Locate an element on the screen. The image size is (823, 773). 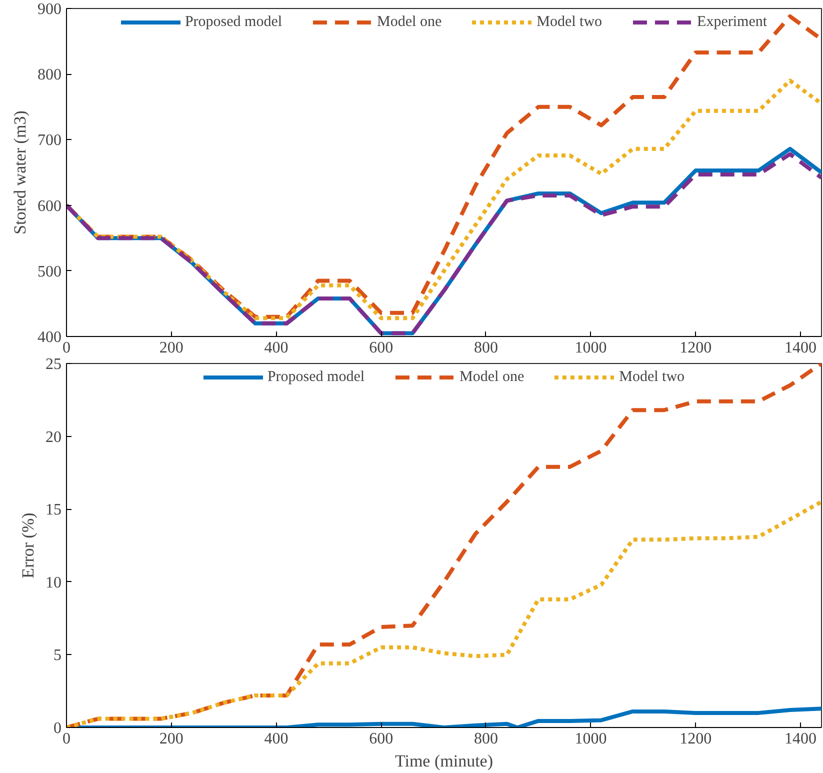
y-tick-label: 600 is located at coordinates (50, 206).